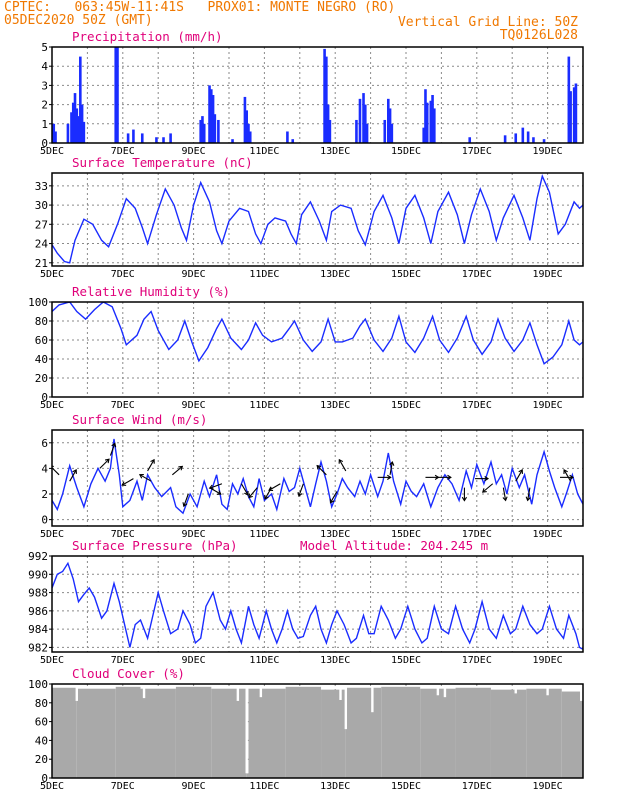  Describe the element at coordinates (162, 162) in the screenshot. I see `panel-title: Surface Temperature (nC)` at that location.